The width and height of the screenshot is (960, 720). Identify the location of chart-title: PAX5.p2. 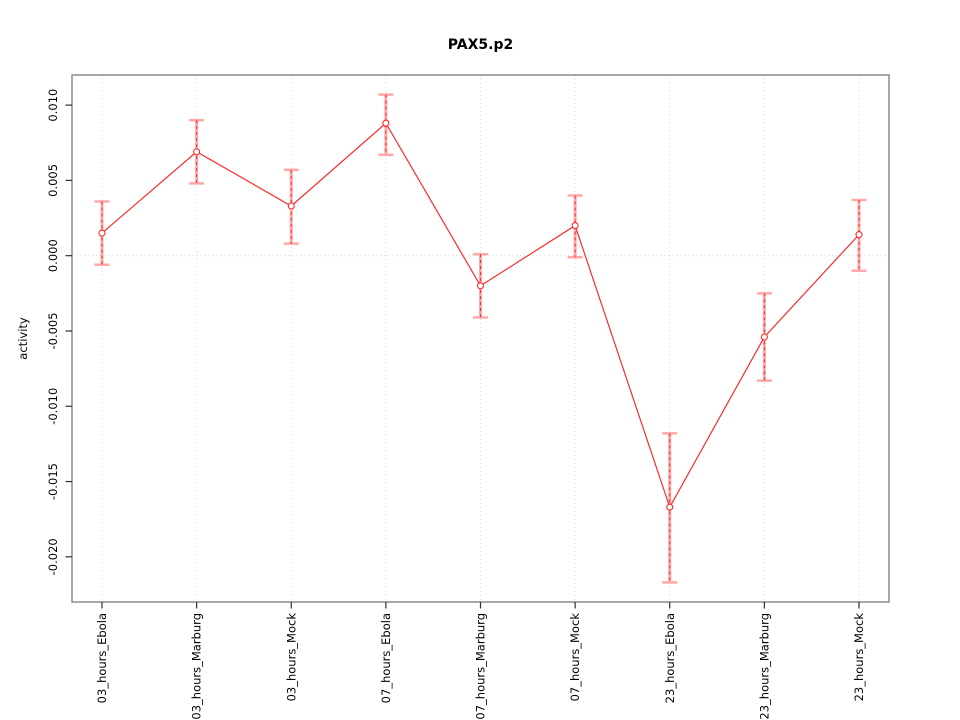
(480, 45).